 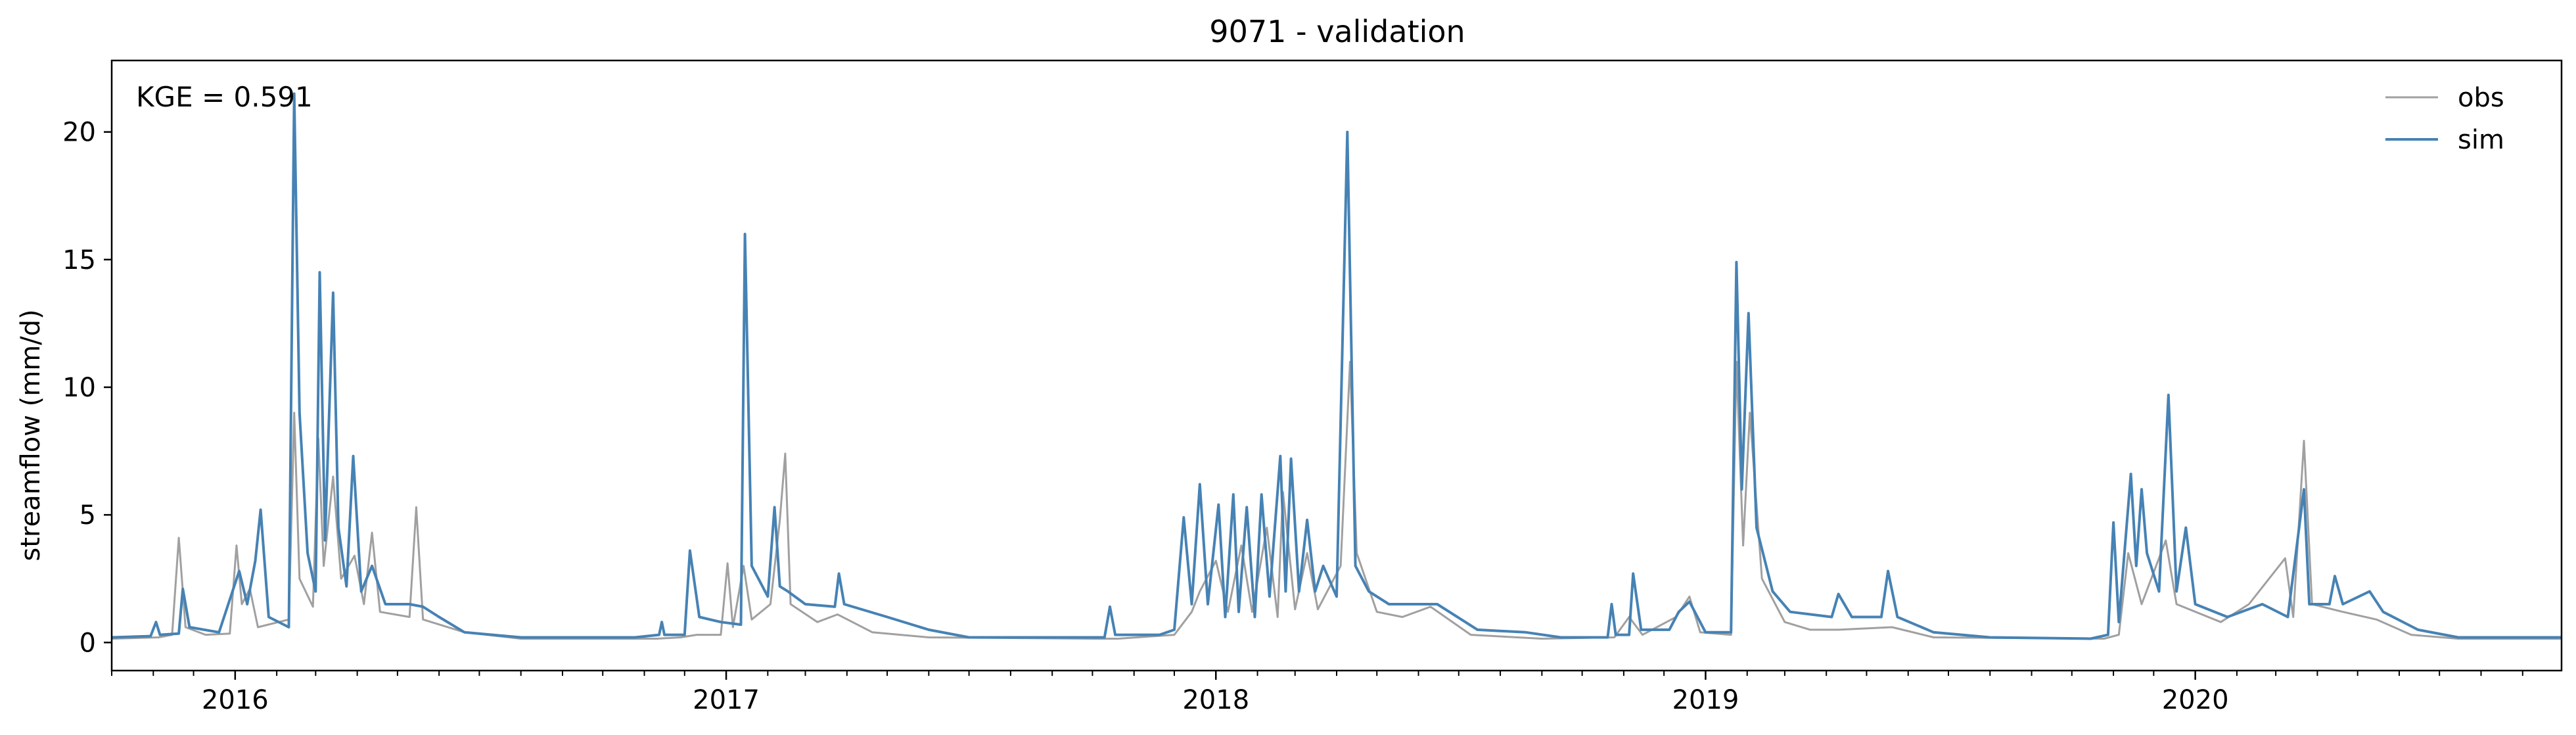 I want to click on legend-obs-label: obs, so click(x=2481, y=98).